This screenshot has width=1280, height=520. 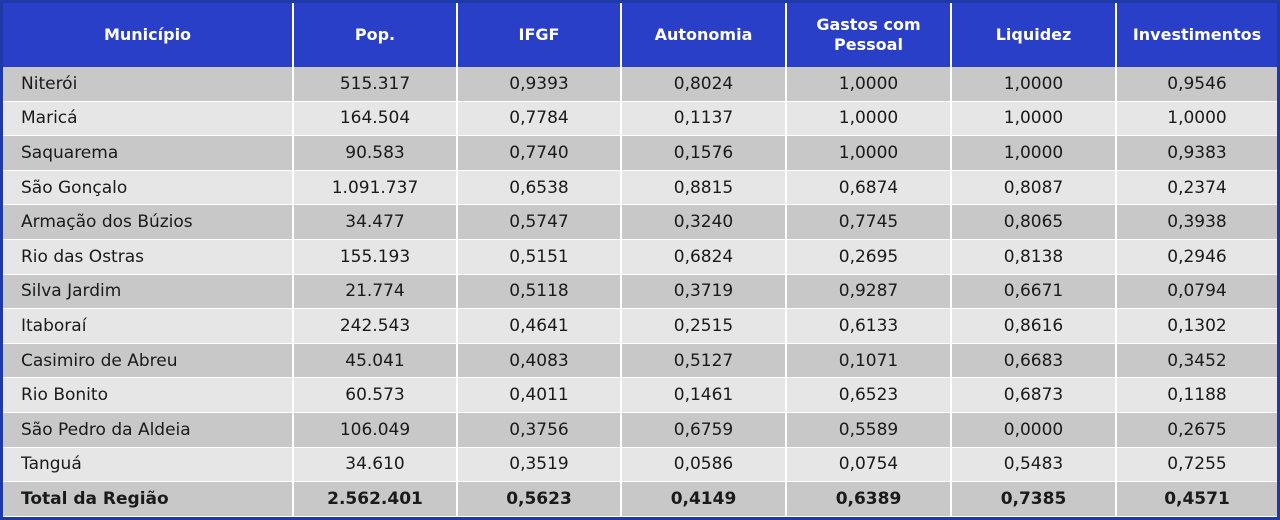 I want to click on cell-ifgf: 0,5151, so click(x=539, y=257).